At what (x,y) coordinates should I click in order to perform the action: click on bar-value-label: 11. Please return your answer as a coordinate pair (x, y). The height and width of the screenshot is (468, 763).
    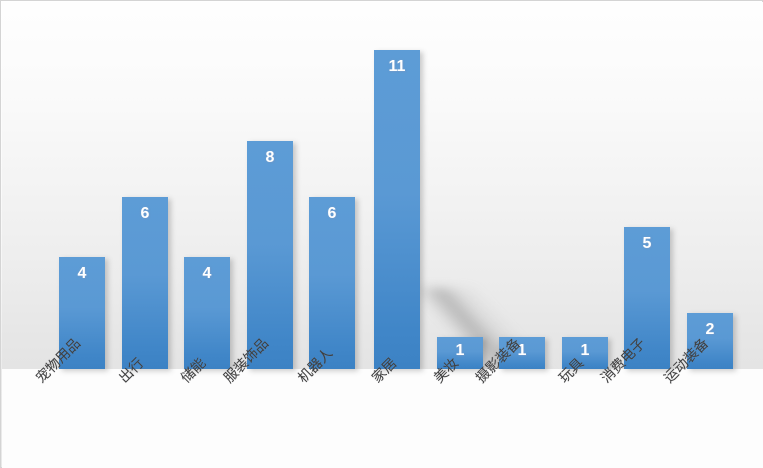
    Looking at the image, I should click on (397, 66).